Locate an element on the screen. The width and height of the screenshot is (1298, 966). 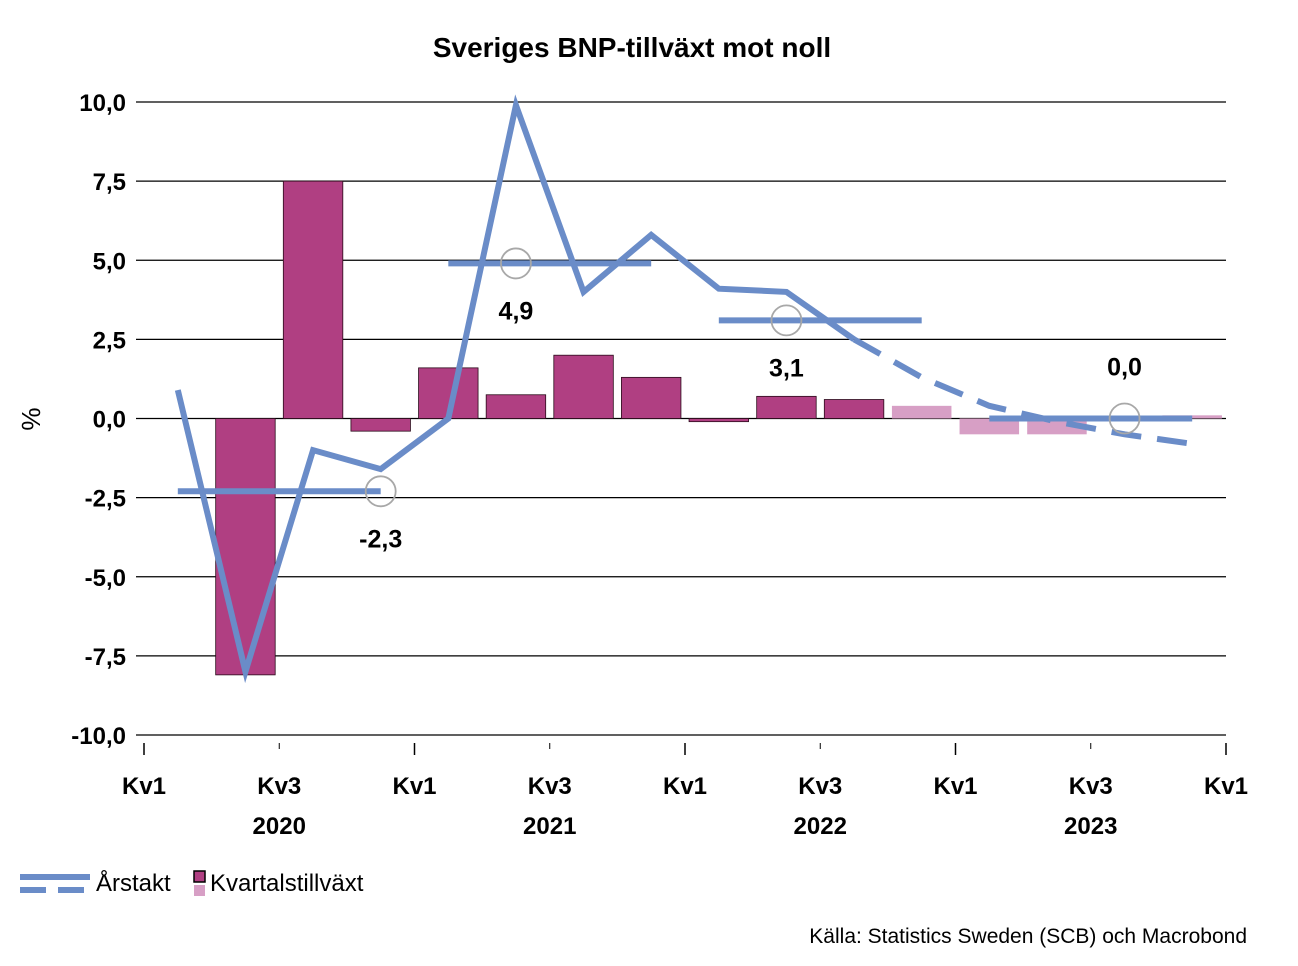
legend-bar-label: Kvartalstillväxt is located at coordinates (287, 883).